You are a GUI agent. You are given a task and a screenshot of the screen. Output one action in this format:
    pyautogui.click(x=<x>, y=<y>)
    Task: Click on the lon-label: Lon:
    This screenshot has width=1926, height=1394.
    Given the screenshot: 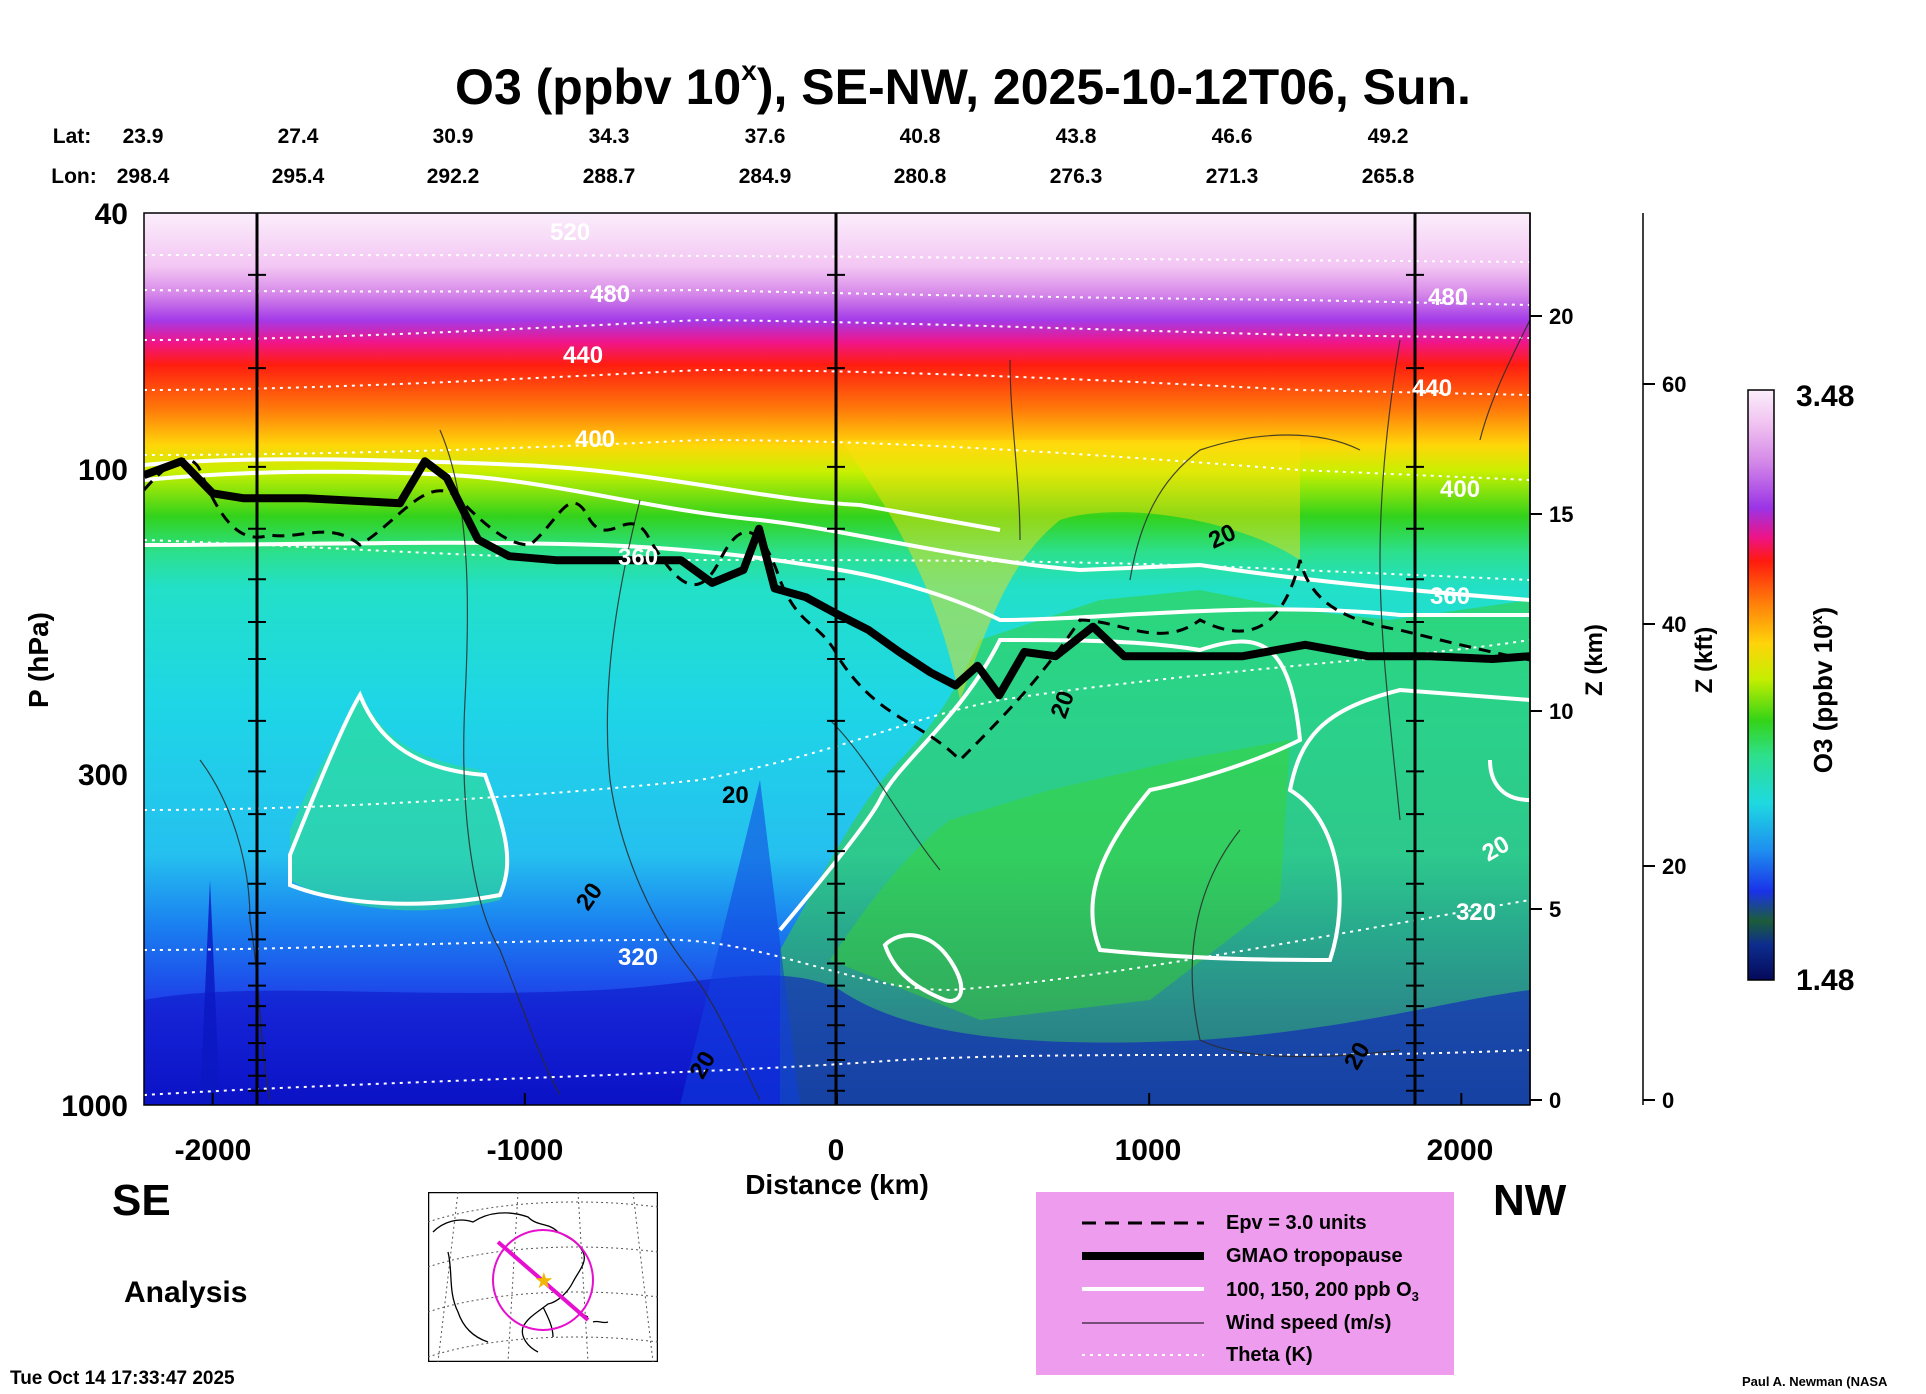 What is the action you would take?
    pyautogui.click(x=74, y=176)
    